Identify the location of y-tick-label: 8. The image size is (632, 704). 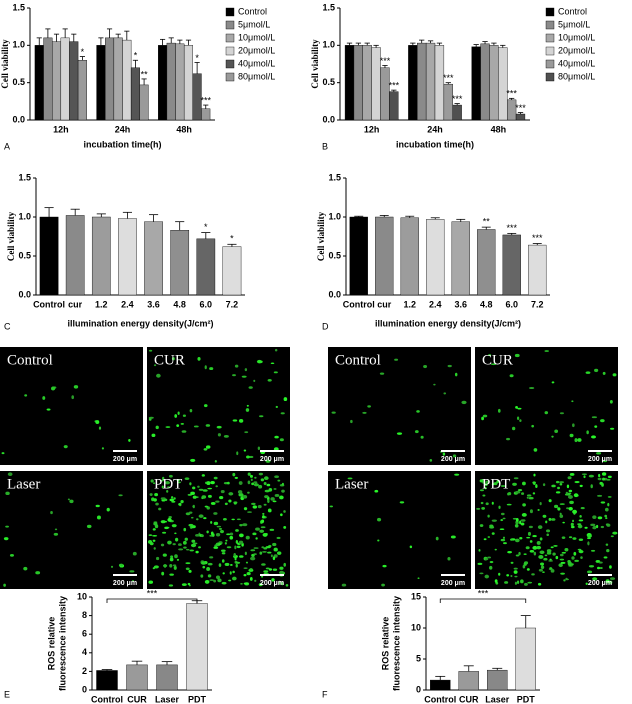
(84, 615).